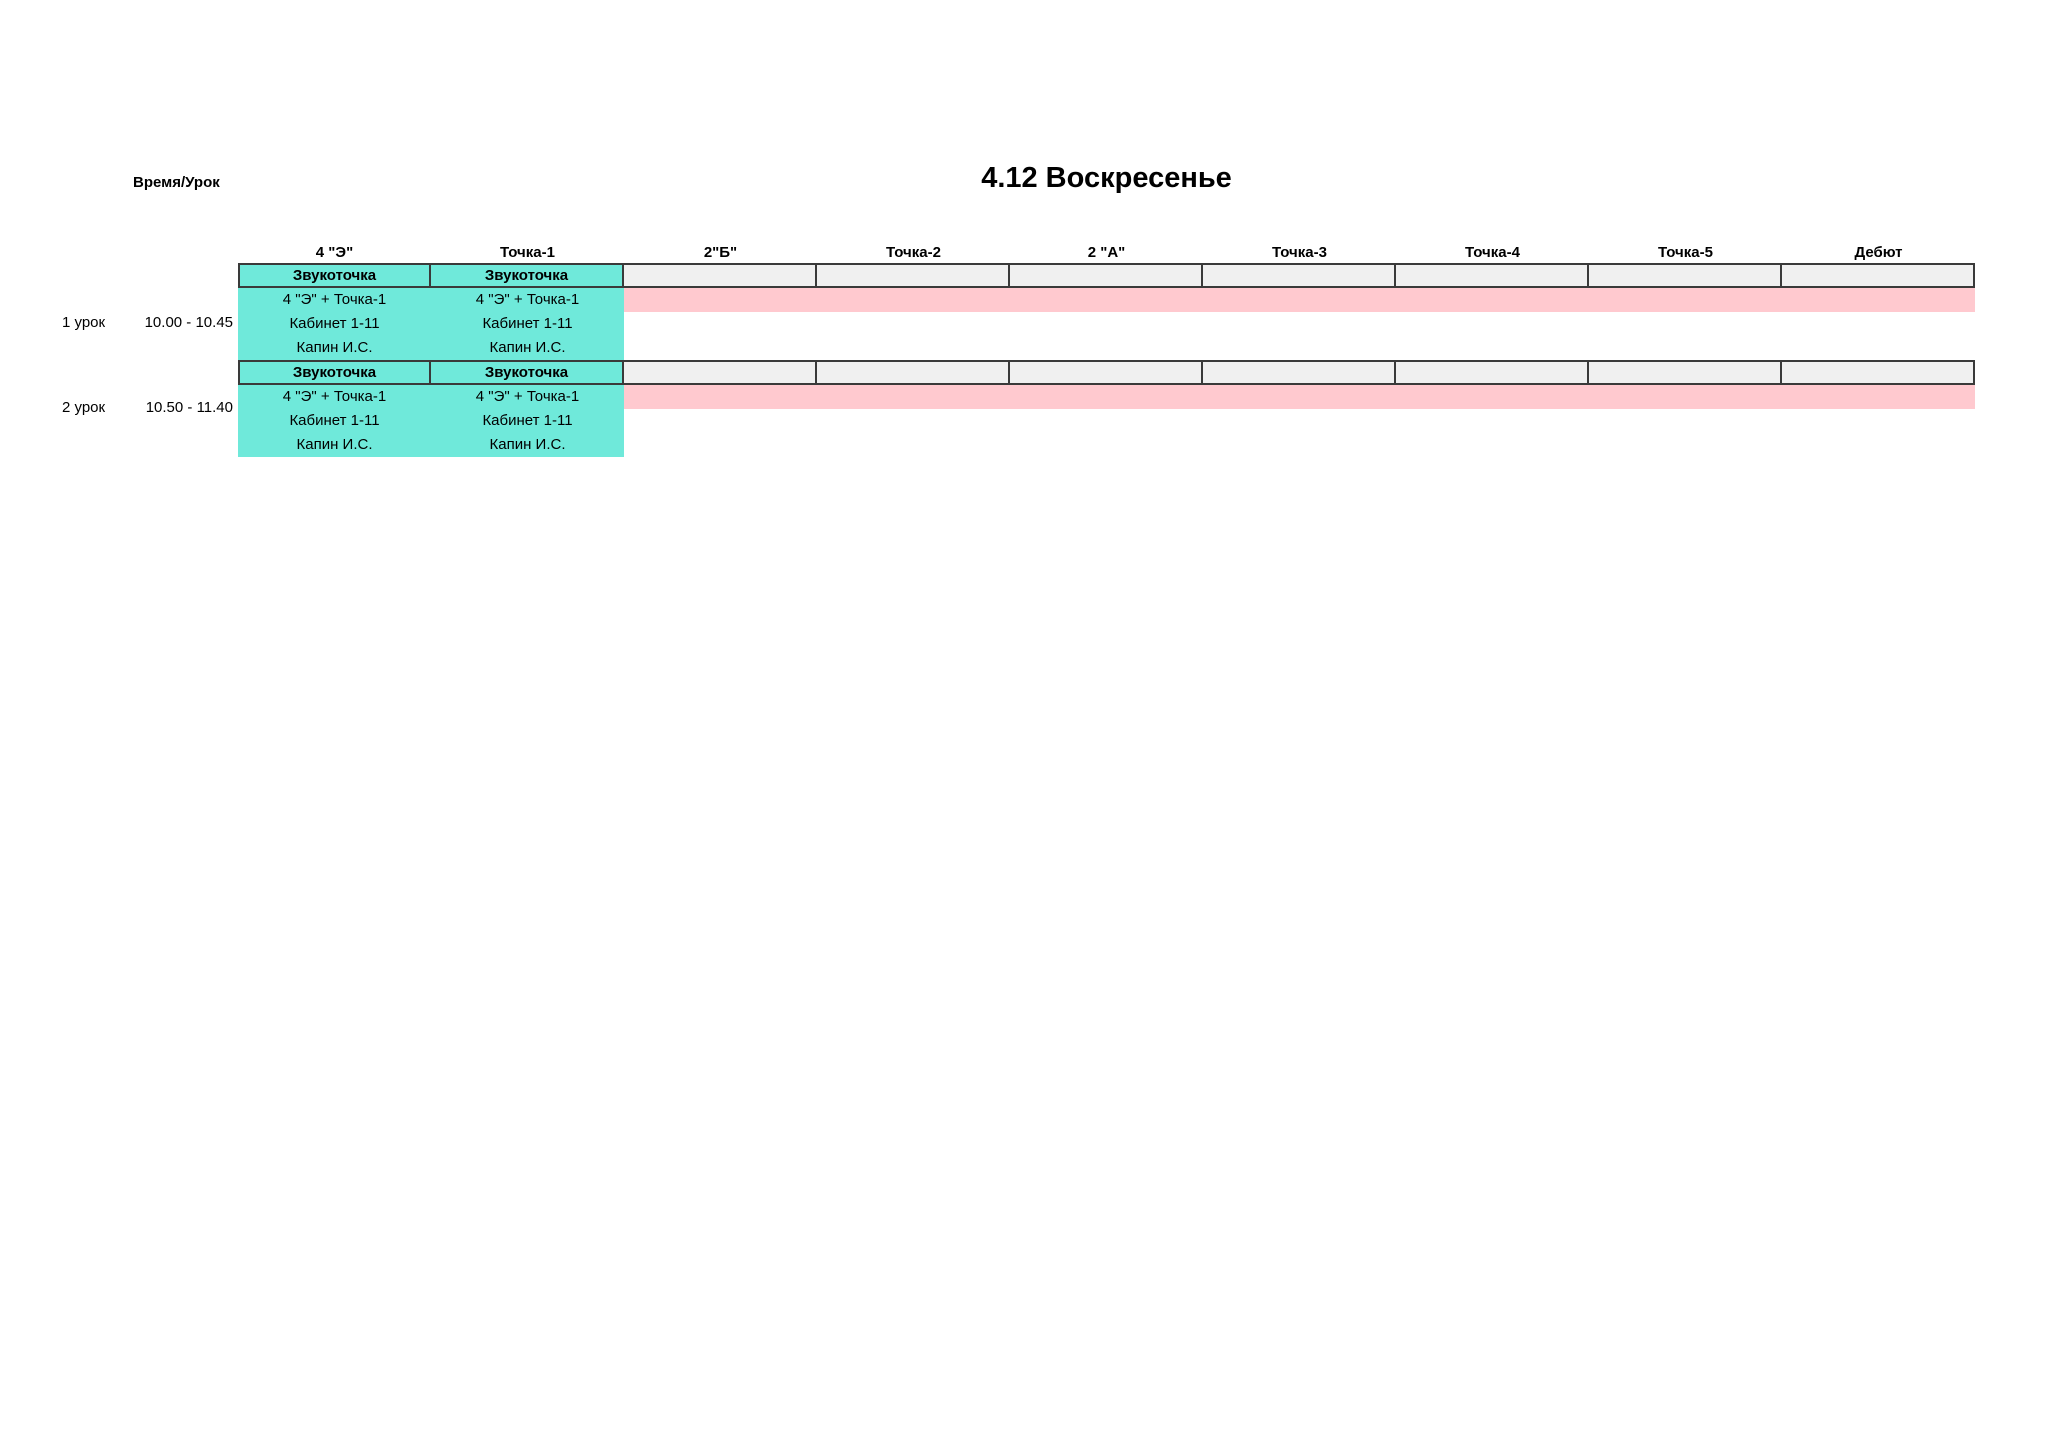 This screenshot has width=2048, height=1448. Describe the element at coordinates (84, 407) in the screenshot. I see `lesson-number: 2 урок` at that location.